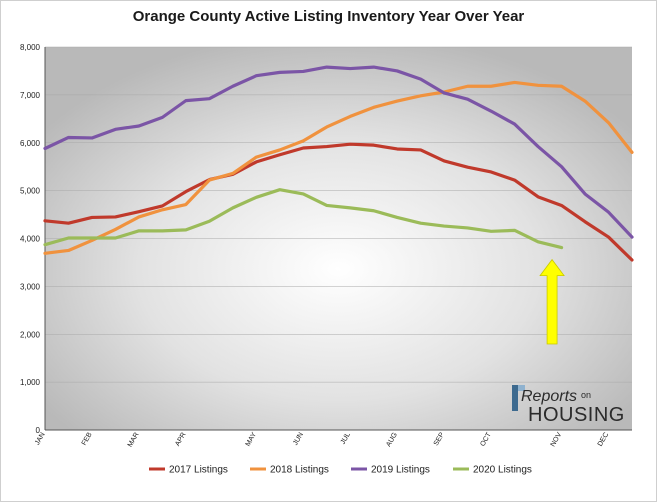 Image resolution: width=657 pixels, height=502 pixels. Describe the element at coordinates (346, 438) in the screenshot. I see `x-tick-label: JUL` at that location.